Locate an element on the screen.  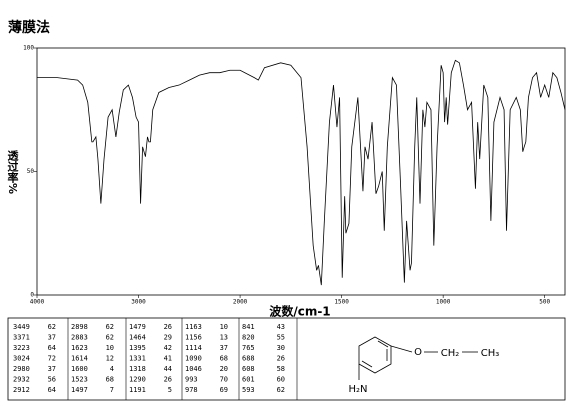
peak-wavenumber: 2883 is located at coordinates (79, 338).